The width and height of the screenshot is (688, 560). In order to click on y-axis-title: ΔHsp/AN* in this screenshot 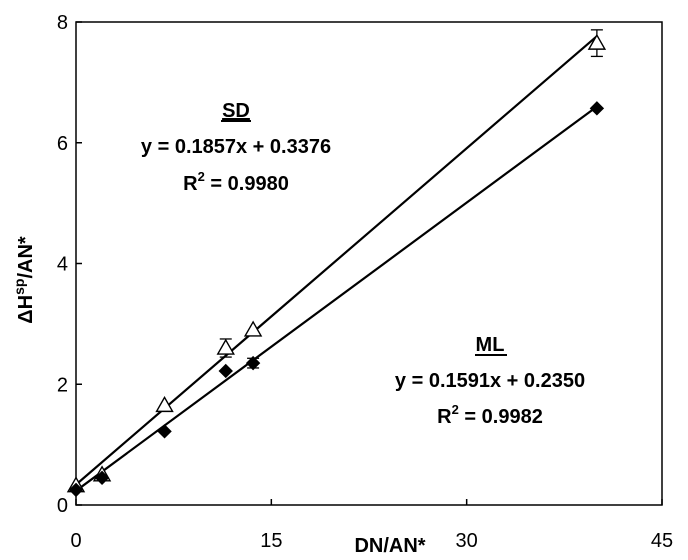, I will do `click(24, 280)`.